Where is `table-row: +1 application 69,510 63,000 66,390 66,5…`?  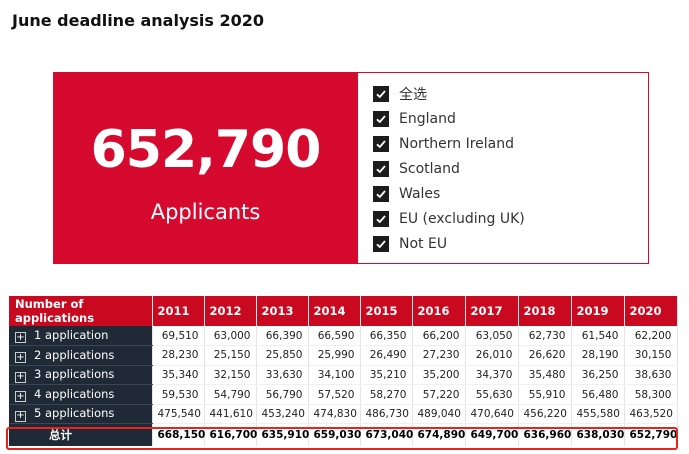 table-row: +1 application 69,510 63,000 66,390 66,5… is located at coordinates (343, 336).